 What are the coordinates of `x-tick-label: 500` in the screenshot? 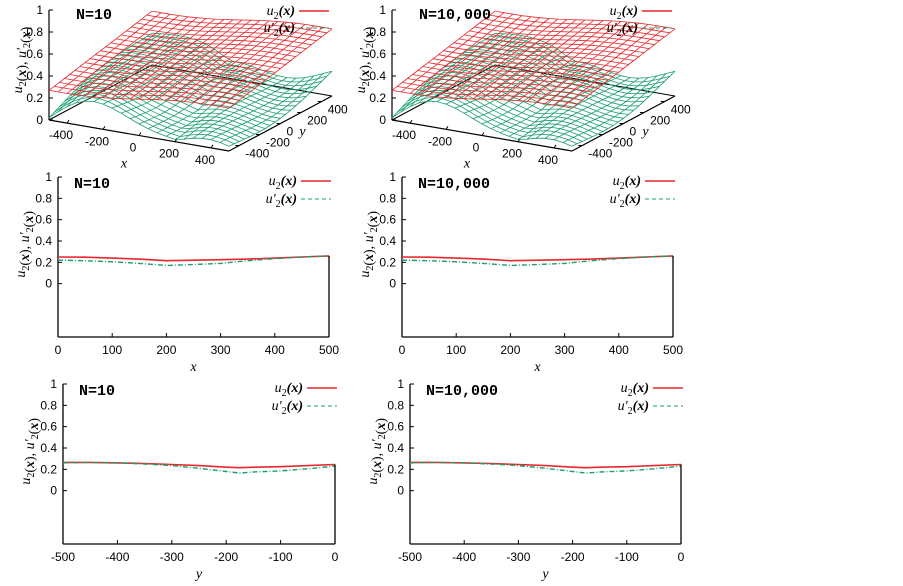 It's located at (673, 350).